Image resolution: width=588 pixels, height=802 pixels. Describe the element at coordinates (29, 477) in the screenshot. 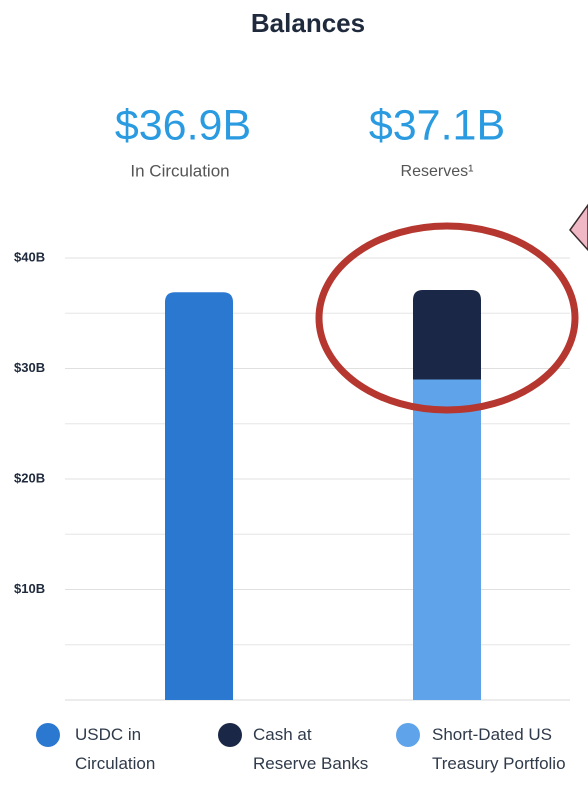

I see `y-tick-label: $20B` at that location.